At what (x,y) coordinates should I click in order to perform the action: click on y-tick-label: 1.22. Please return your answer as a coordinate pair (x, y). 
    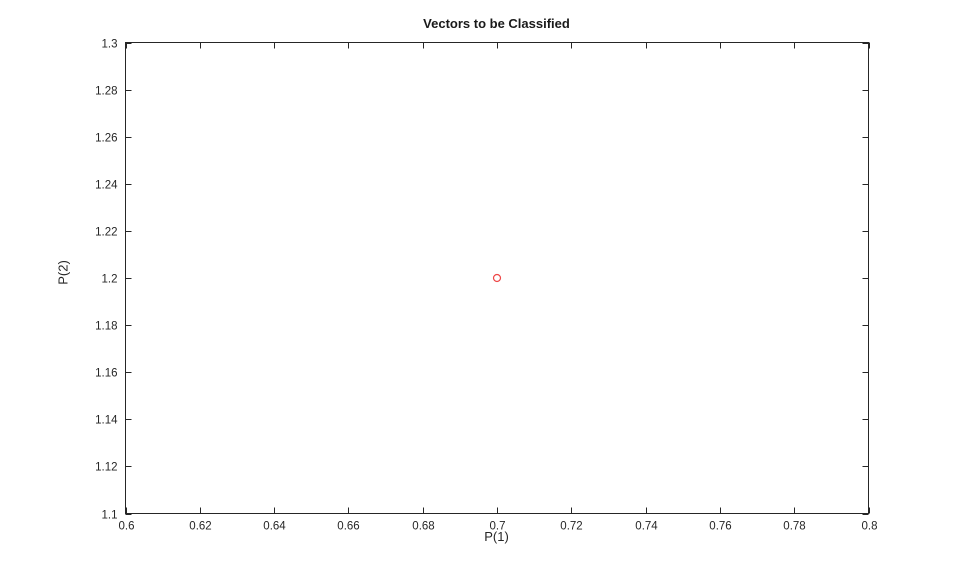
    Looking at the image, I should click on (106, 233).